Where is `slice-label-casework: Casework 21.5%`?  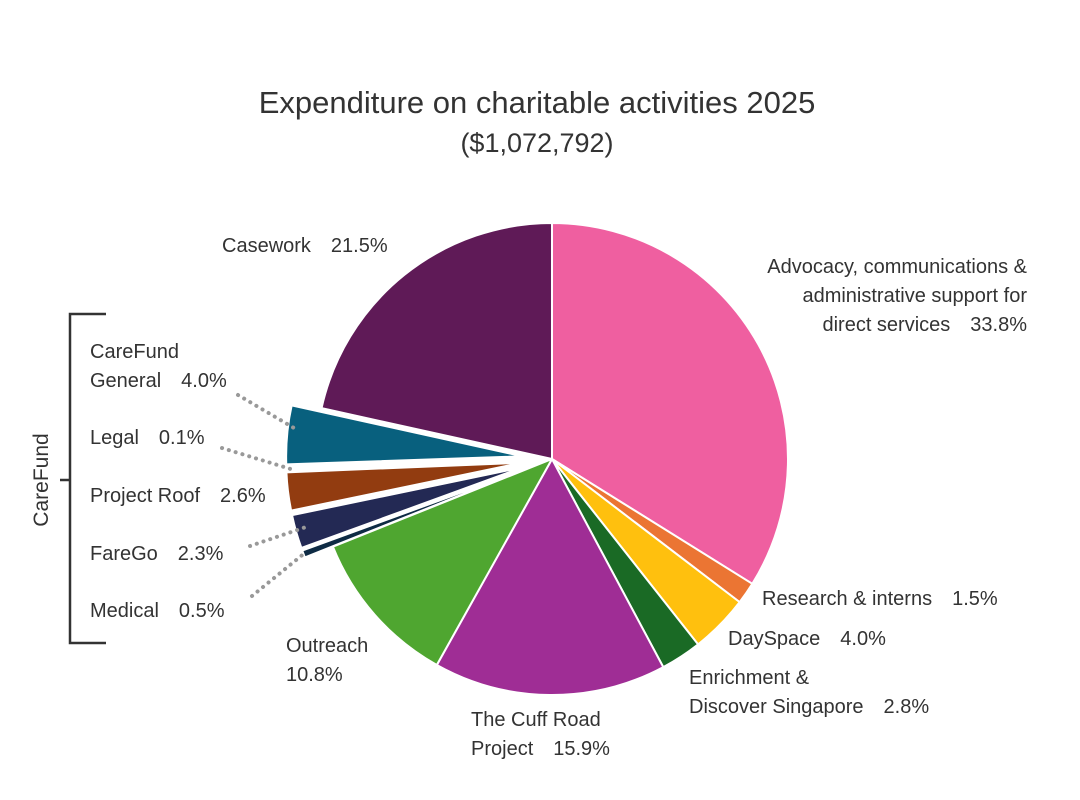
slice-label-casework: Casework 21.5% is located at coordinates (305, 246).